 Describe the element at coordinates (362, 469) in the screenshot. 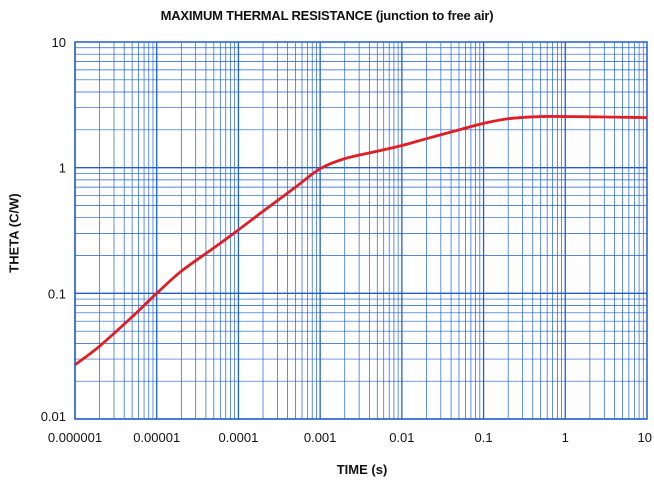

I see `x-axis-label: TIME (s)` at that location.